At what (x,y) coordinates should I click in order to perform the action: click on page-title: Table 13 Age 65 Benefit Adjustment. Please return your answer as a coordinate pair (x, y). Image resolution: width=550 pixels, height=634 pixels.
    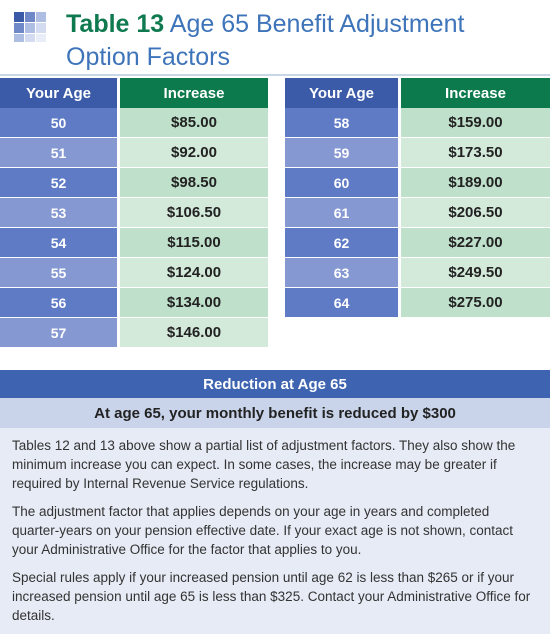
    Looking at the image, I should click on (265, 24).